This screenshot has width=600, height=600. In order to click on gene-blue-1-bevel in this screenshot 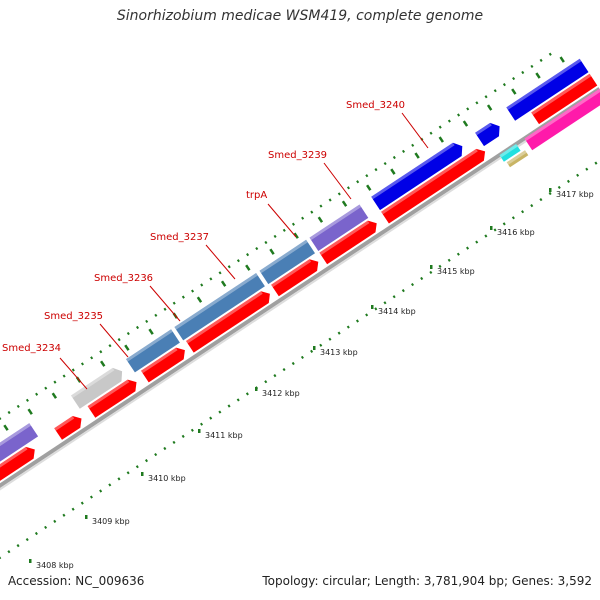, I will do `click(413, 171)`.